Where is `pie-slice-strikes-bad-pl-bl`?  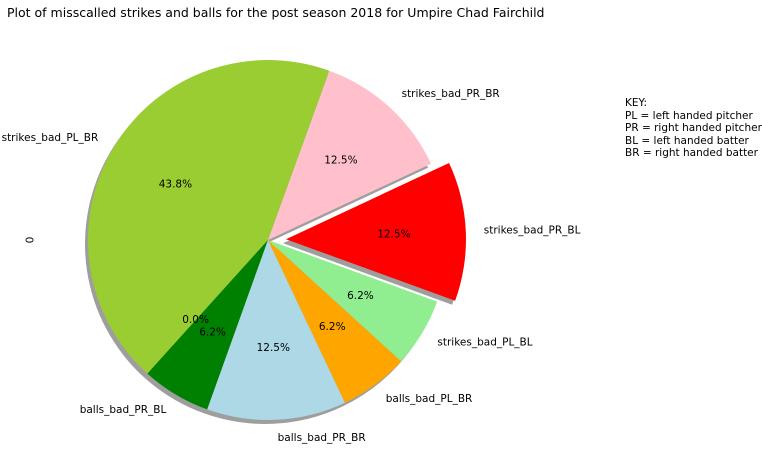 pie-slice-strikes-bad-pl-bl is located at coordinates (353, 301).